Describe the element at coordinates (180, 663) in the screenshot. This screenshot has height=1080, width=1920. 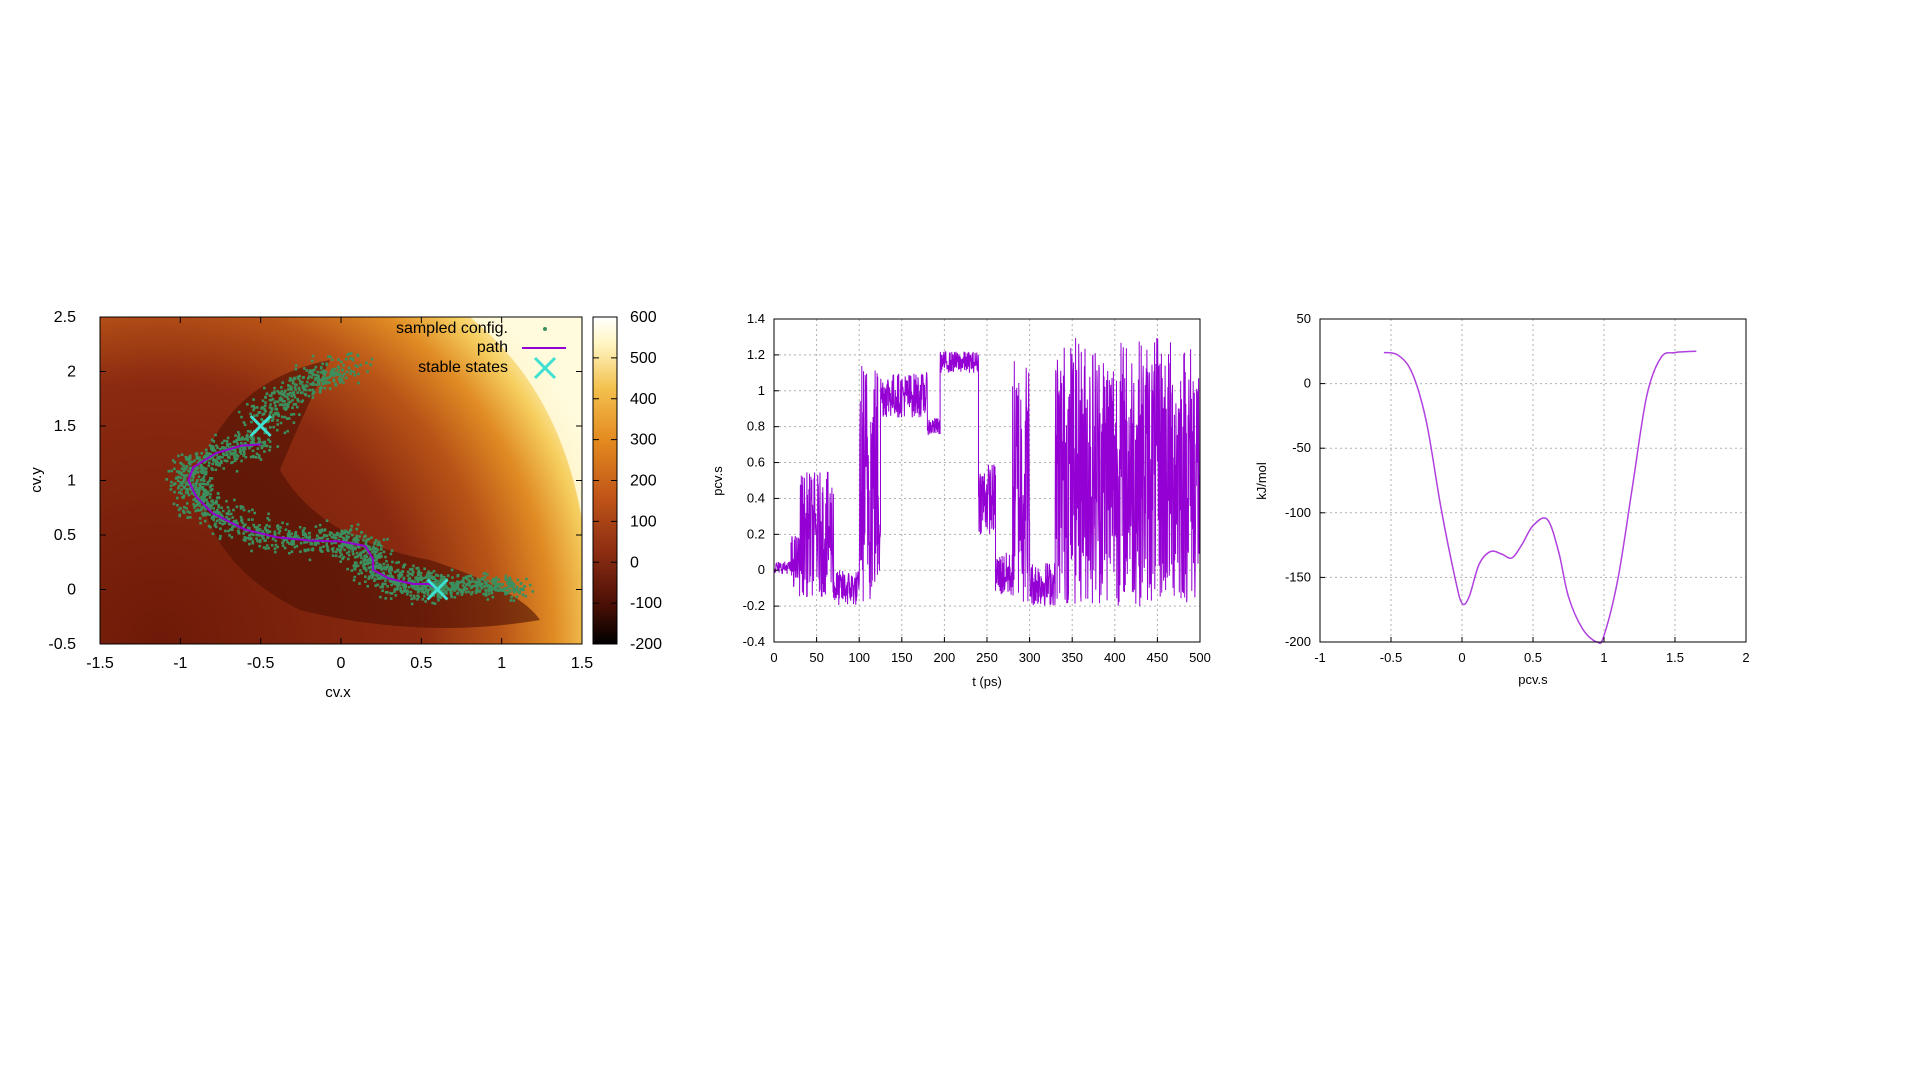
I see `x-tick-label: -1` at that location.